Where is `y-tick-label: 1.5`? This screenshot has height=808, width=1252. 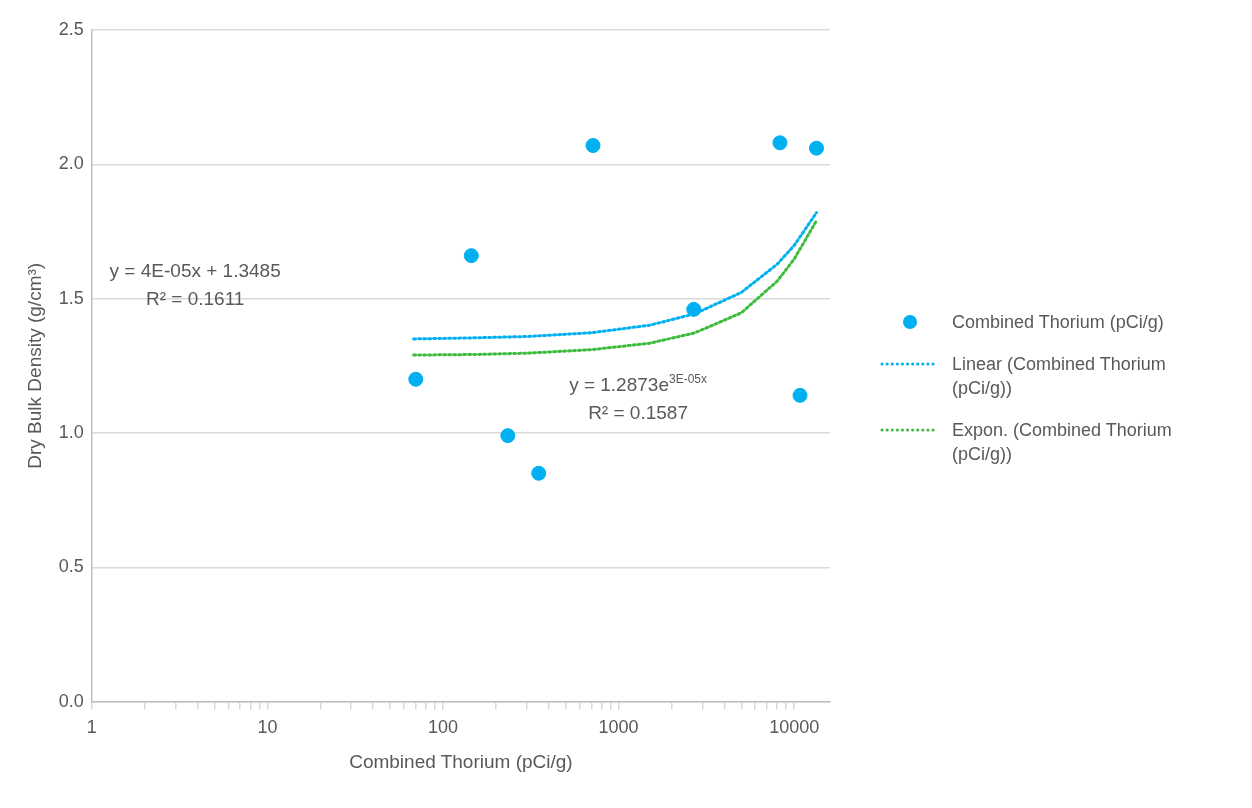 y-tick-label: 1.5 is located at coordinates (71, 297).